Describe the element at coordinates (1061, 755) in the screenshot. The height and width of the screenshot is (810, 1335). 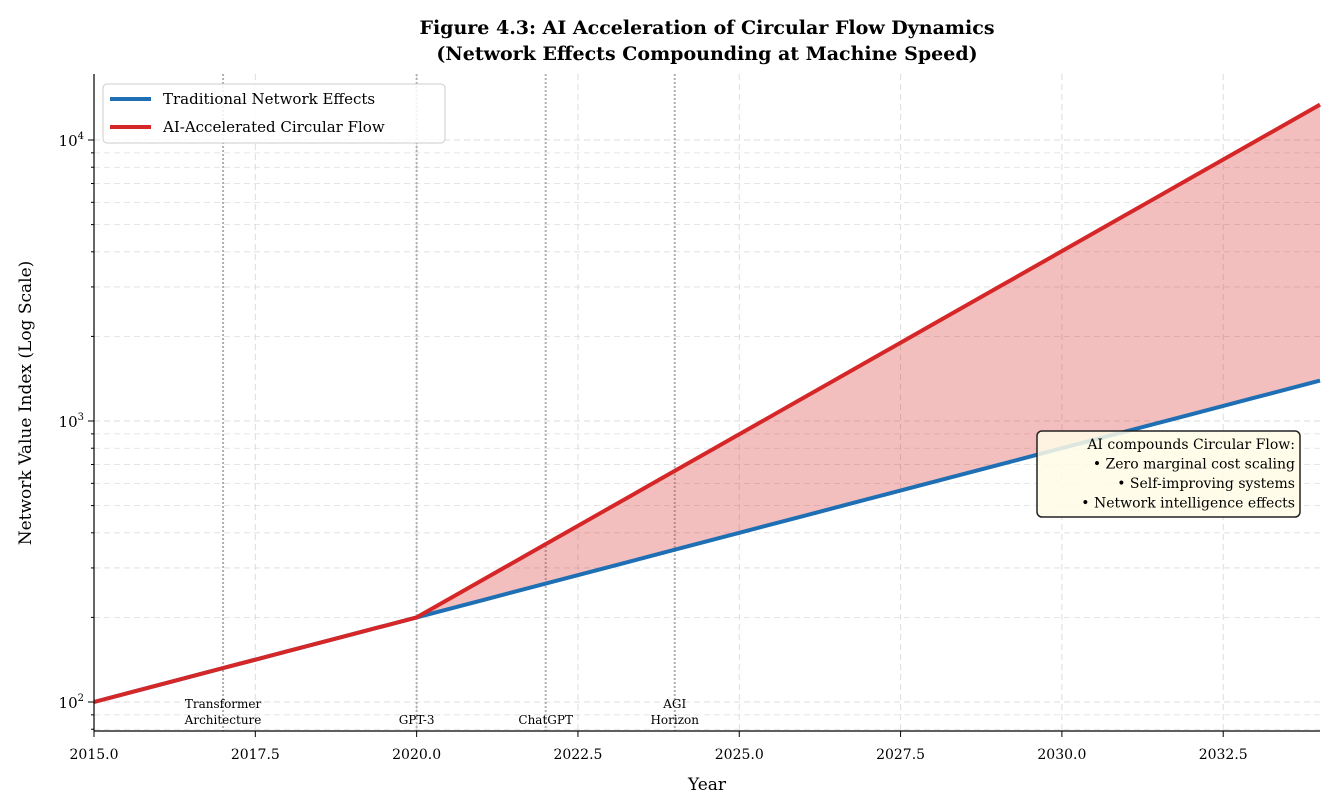
I see `x-tick-label: 2030.0` at that location.